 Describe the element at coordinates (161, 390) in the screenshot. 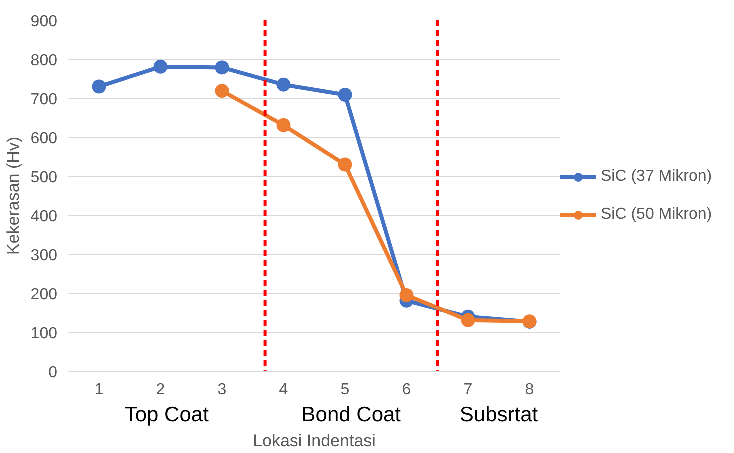

I see `x-tick-label: 2` at that location.